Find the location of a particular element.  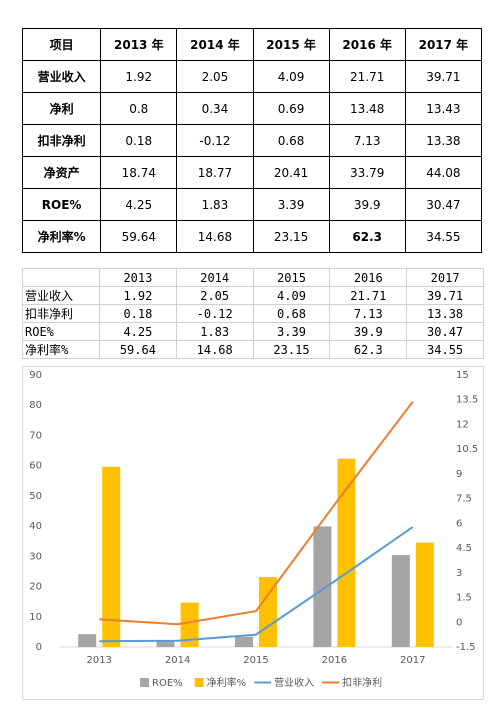

row: 净利 0.8 0.34 0.69 13.48 13.43 is located at coordinates (252, 108).